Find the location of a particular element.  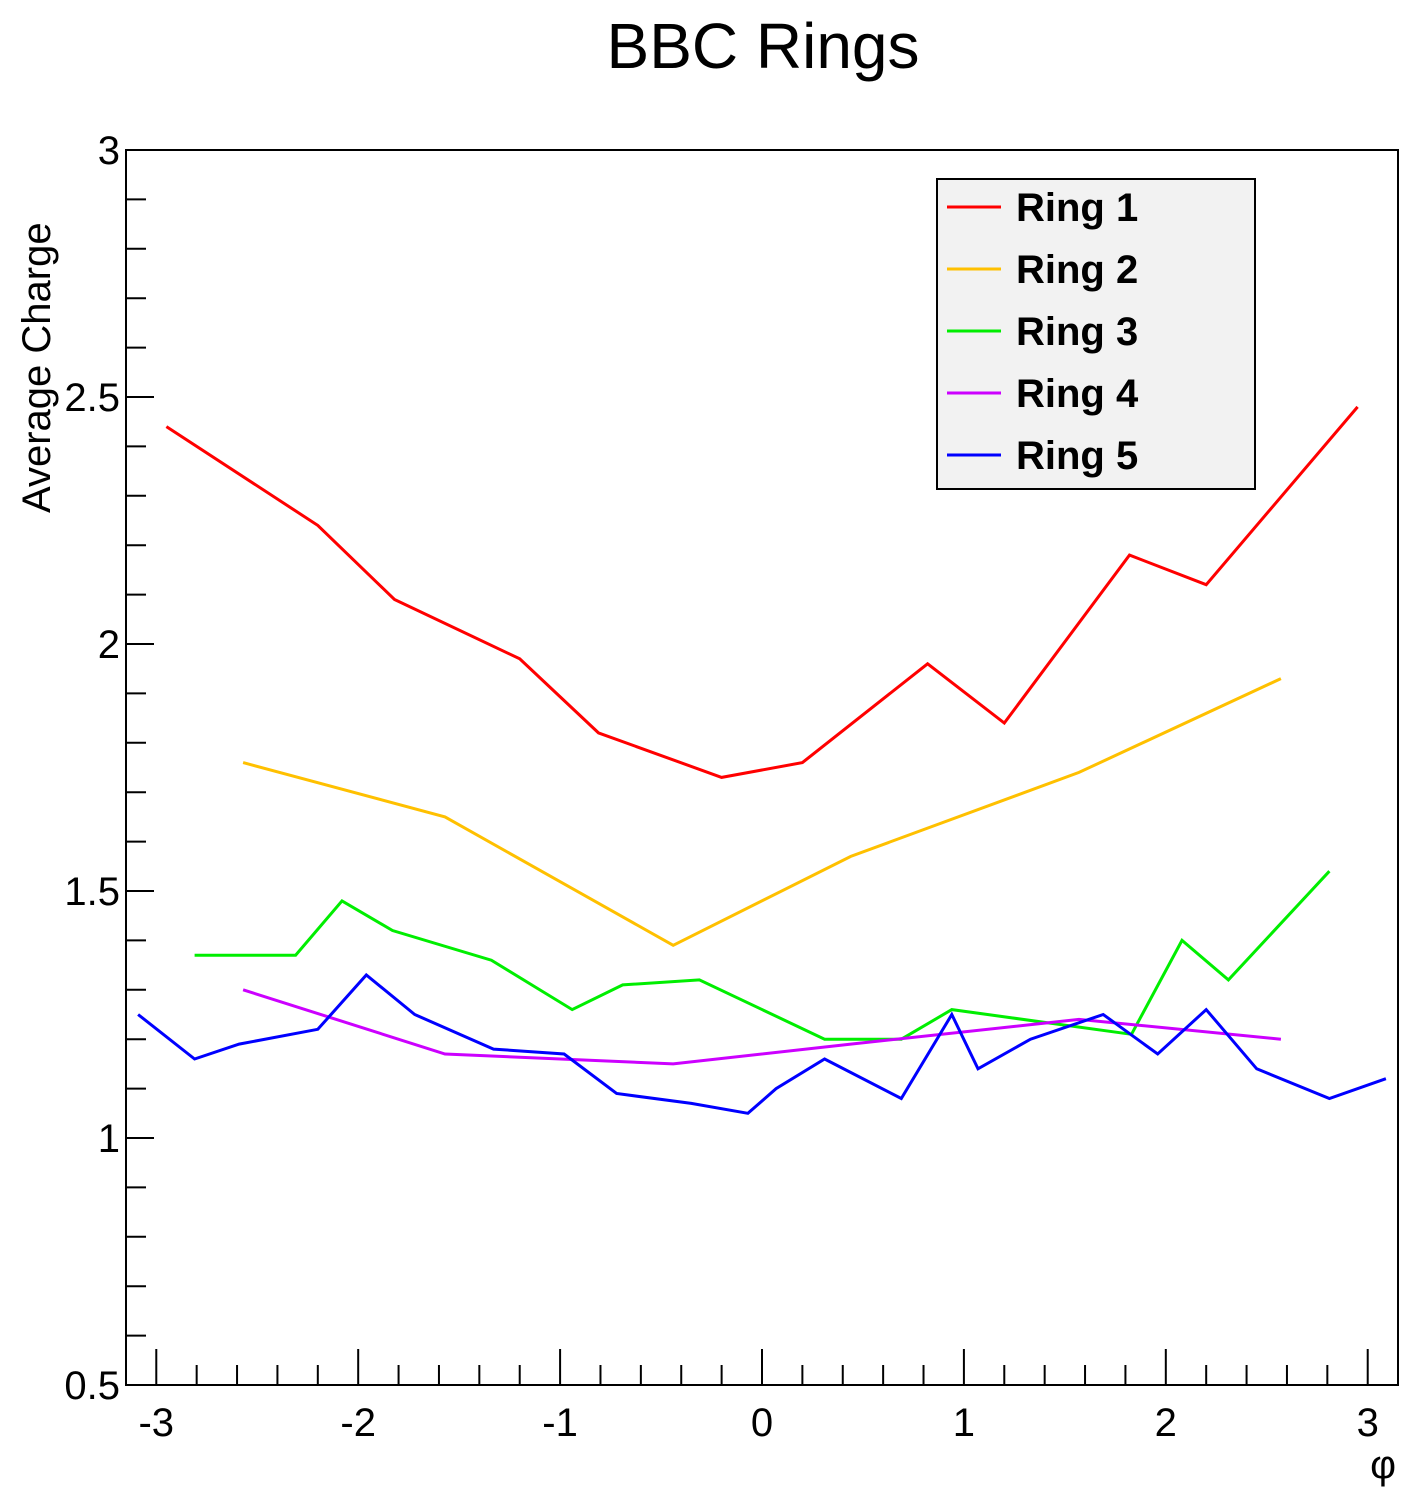

legend-label-ring-1: Ring 1 is located at coordinates (1077, 208).